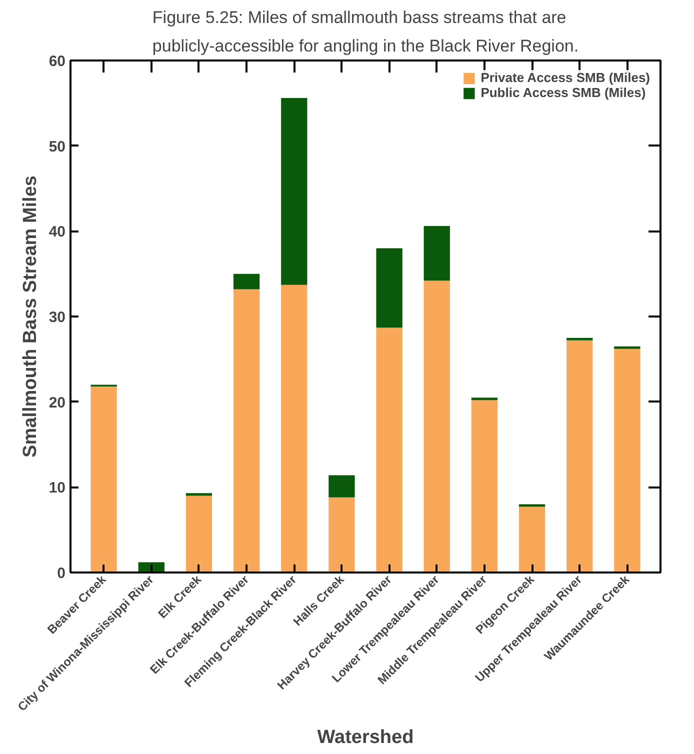 Image resolution: width=694 pixels, height=754 pixels. What do you see at coordinates (57, 147) in the screenshot?
I see `y-tick-label: 50` at bounding box center [57, 147].